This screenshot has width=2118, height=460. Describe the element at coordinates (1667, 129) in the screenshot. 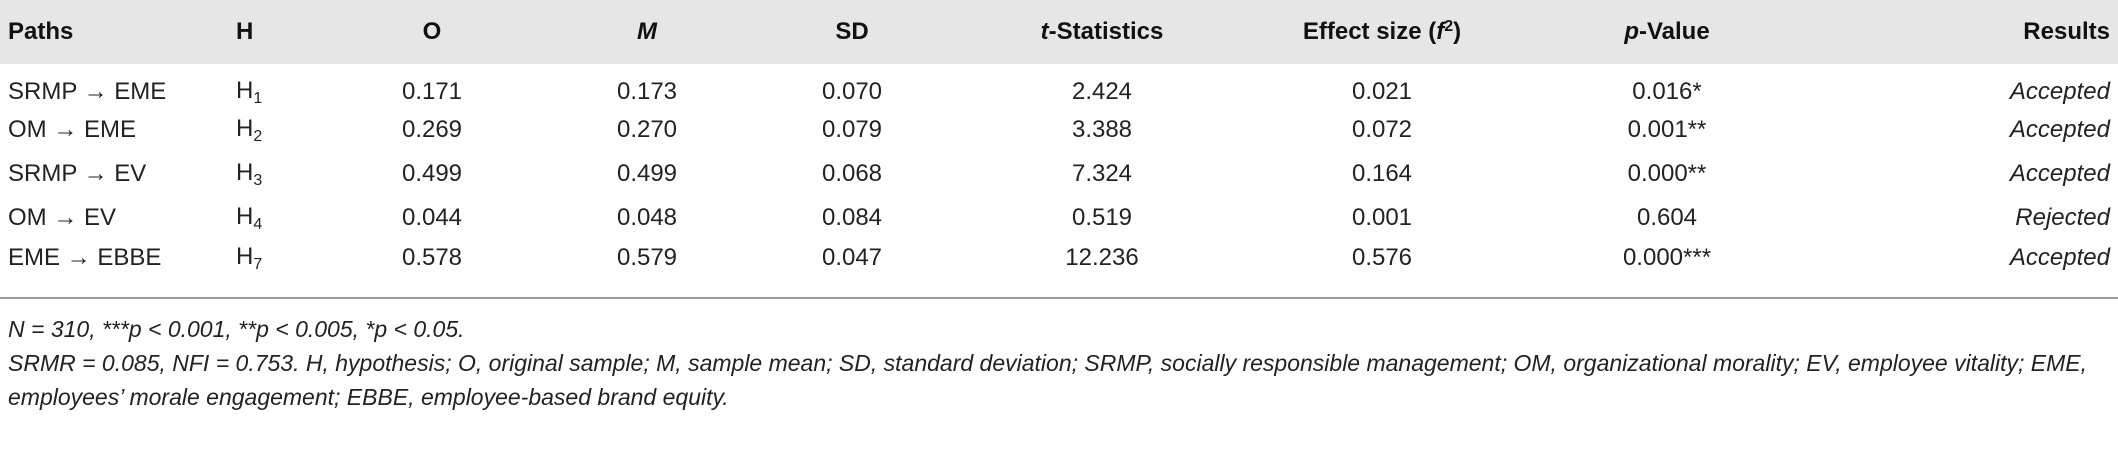

I see `cell-p: 0.001**` at that location.